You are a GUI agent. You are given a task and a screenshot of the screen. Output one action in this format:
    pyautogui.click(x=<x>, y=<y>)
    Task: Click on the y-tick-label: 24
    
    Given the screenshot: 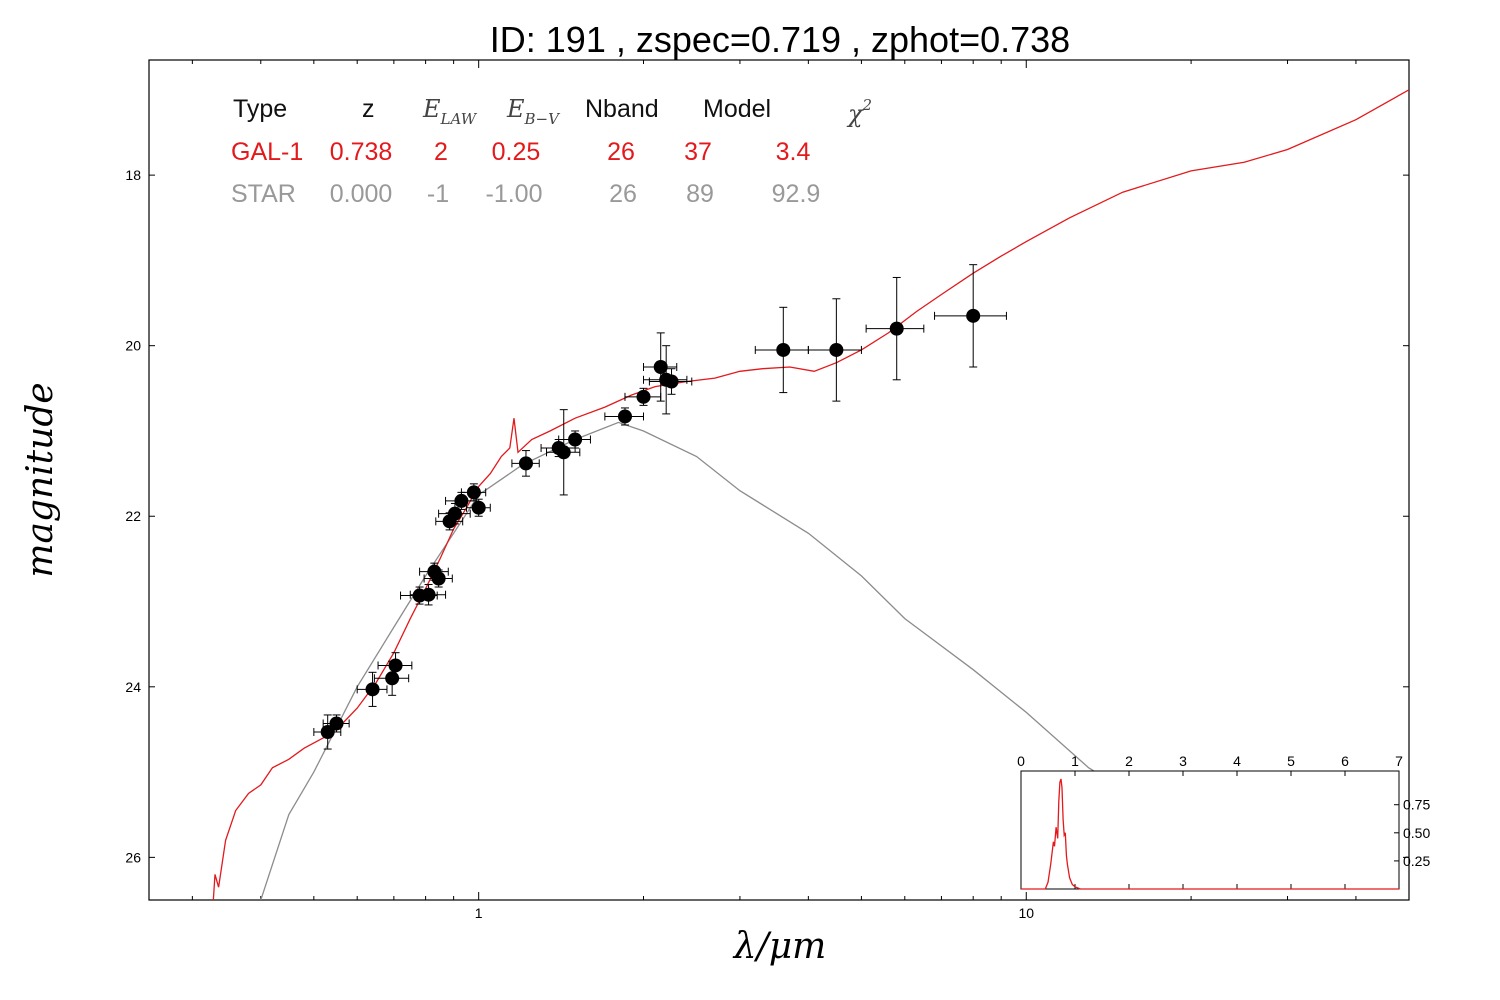 What is the action you would take?
    pyautogui.click(x=133, y=687)
    